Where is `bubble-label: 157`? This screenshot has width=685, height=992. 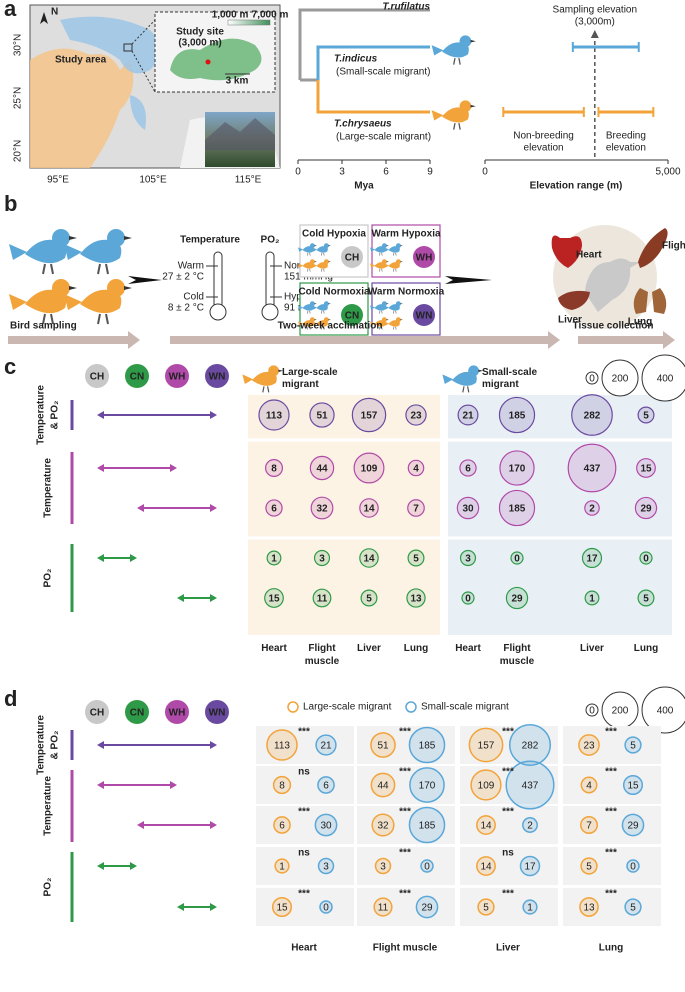
bubble-label: 157 is located at coordinates (369, 416).